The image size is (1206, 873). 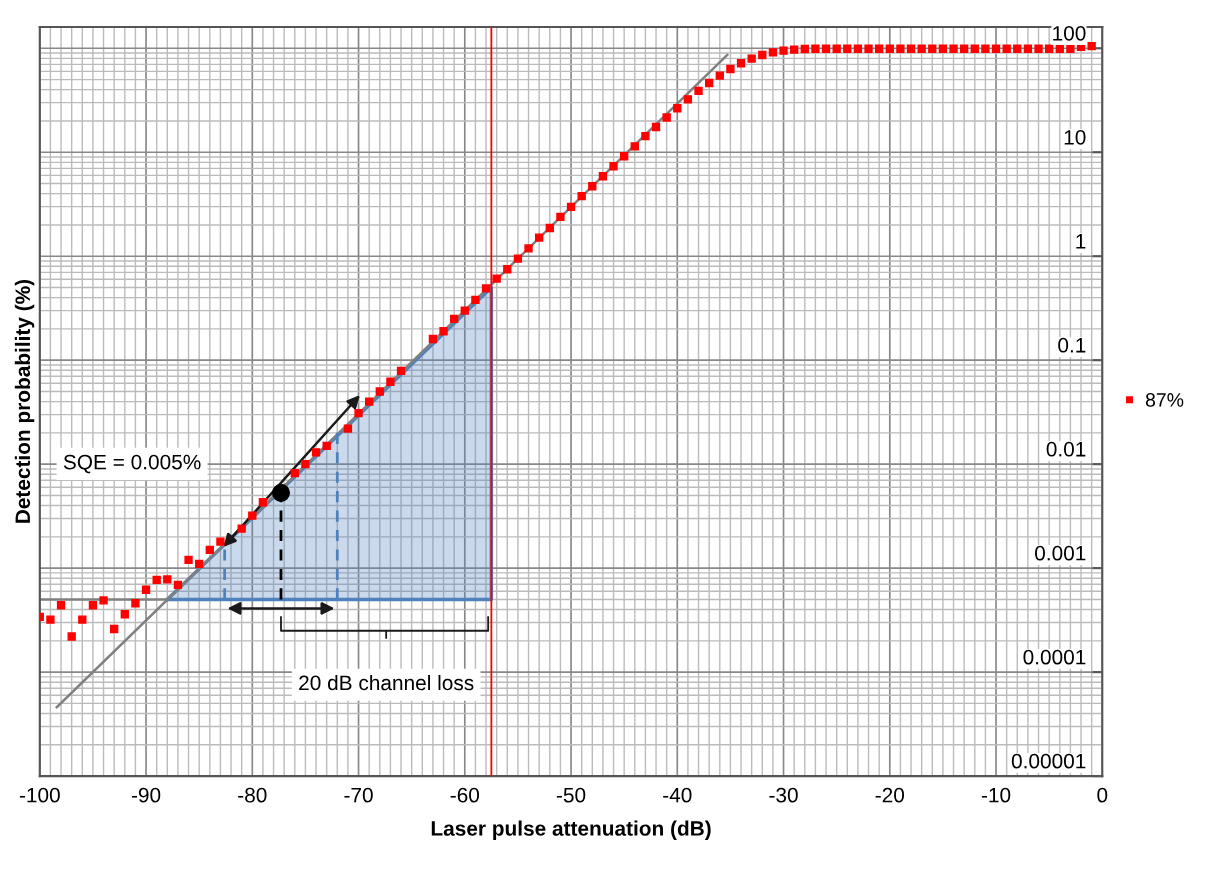 I want to click on y-tick-label: 0.01, so click(x=1066, y=449).